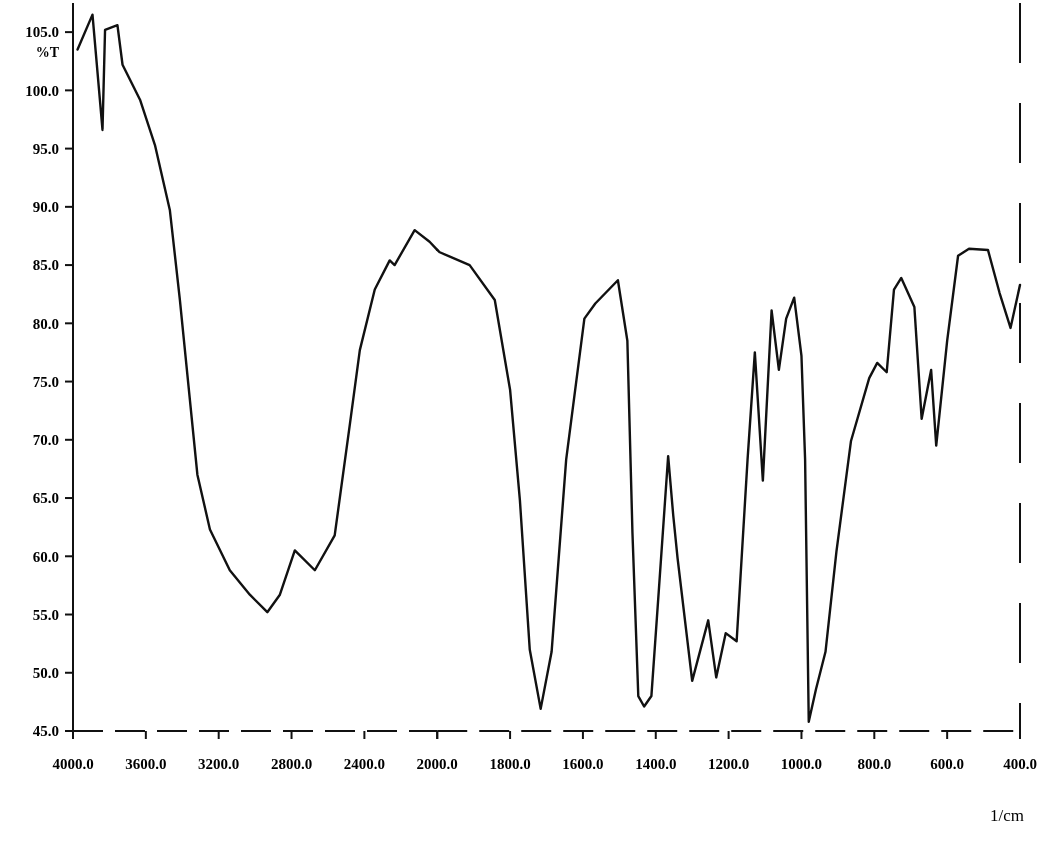 The width and height of the screenshot is (1044, 843). I want to click on y-tick-label: 65.0, so click(45, 498).